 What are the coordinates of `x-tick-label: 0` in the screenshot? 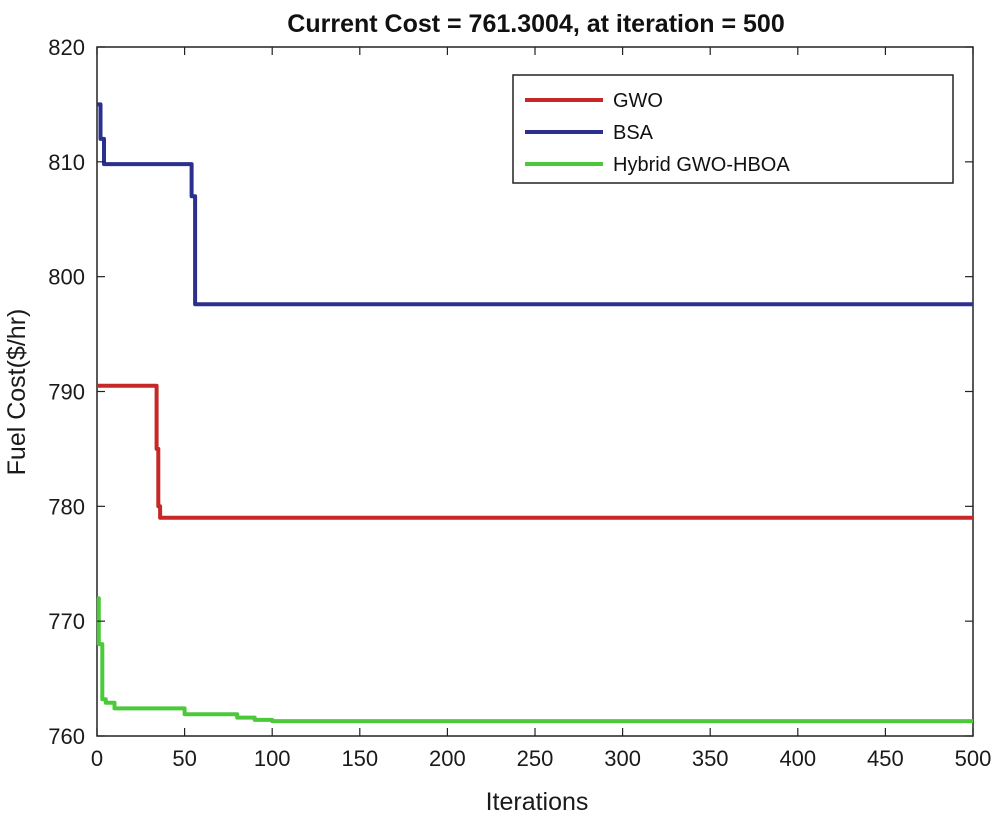 It's located at (97, 758).